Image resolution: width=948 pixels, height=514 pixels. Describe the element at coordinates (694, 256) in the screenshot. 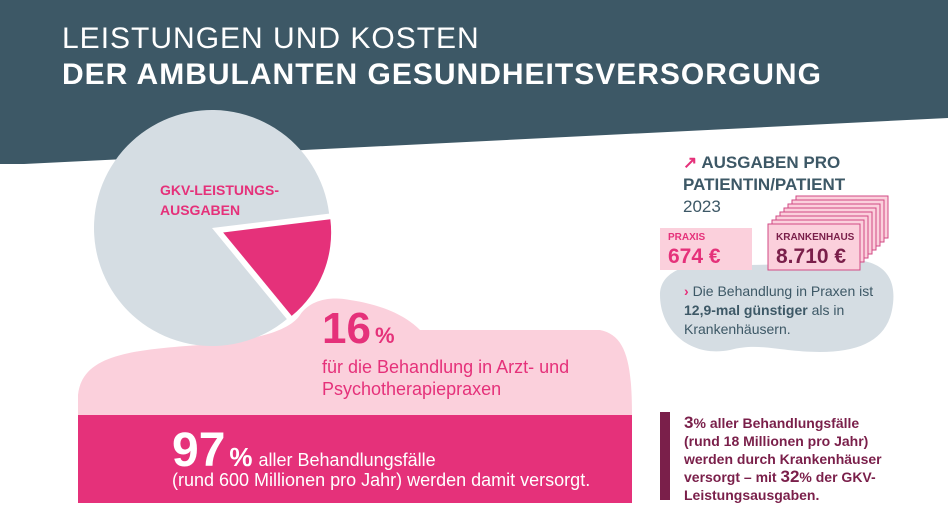

I see `praxis-value: 674 €` at that location.